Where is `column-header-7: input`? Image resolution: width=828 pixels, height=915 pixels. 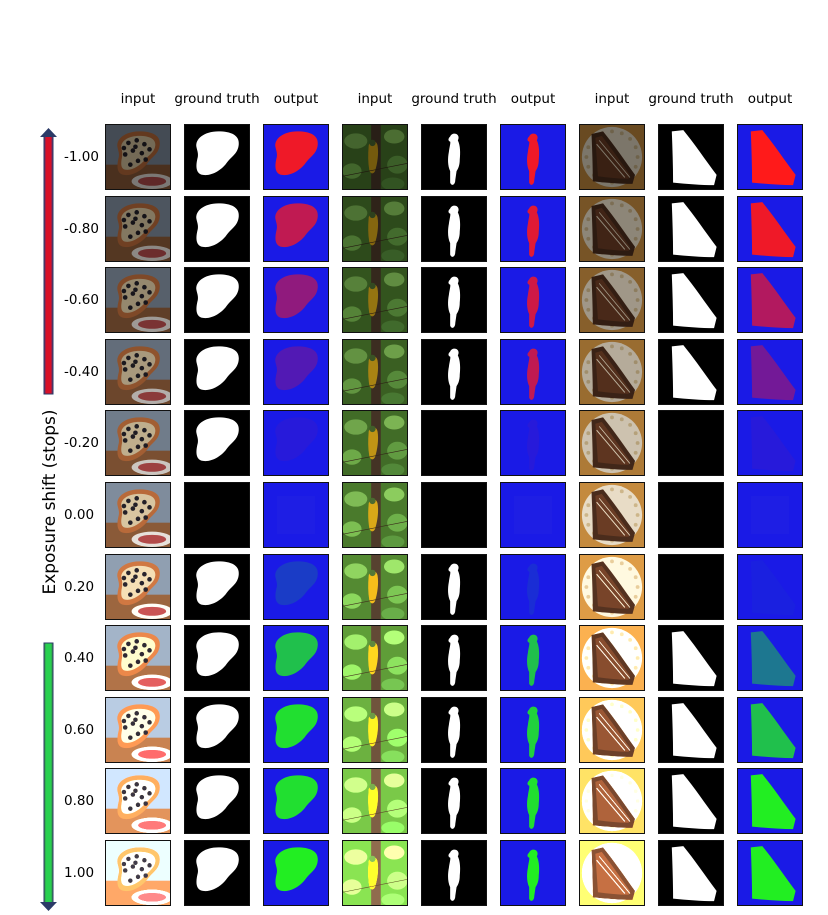
column-header-7: input is located at coordinates (612, 99).